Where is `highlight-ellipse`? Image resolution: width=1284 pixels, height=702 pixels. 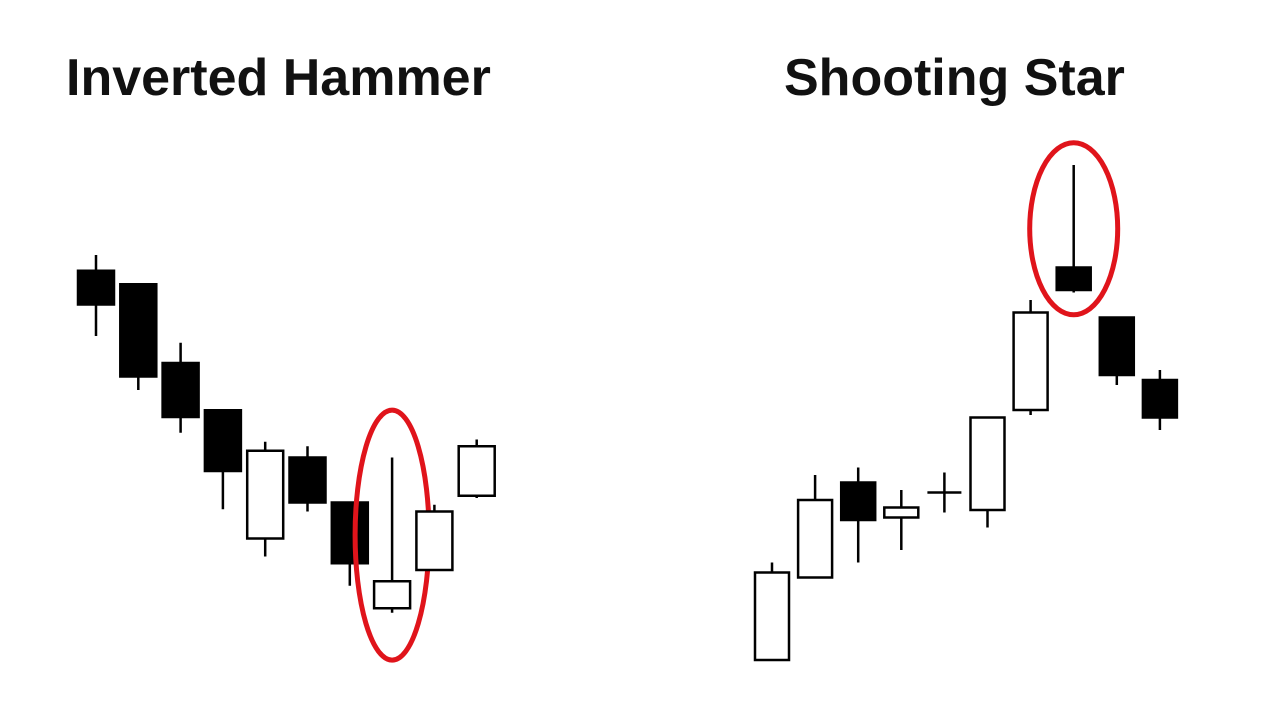 highlight-ellipse is located at coordinates (1074, 229).